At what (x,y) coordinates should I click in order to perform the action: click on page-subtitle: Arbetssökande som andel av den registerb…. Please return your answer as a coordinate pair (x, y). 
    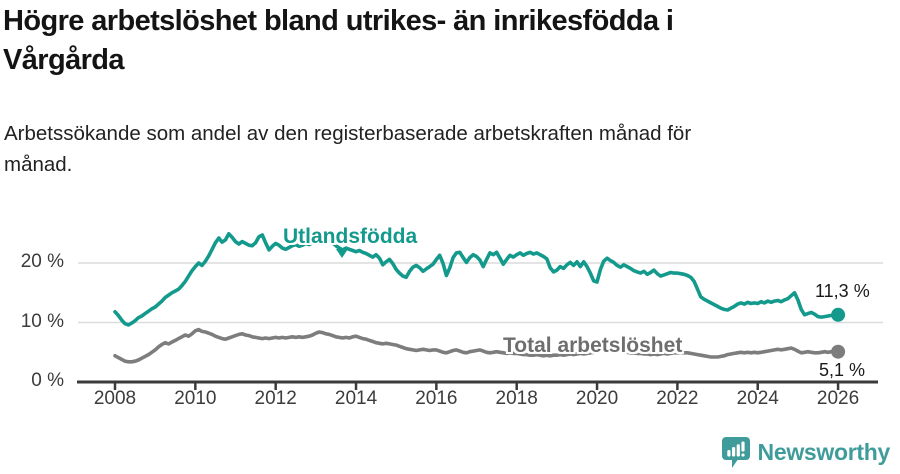
    Looking at the image, I should click on (434, 149).